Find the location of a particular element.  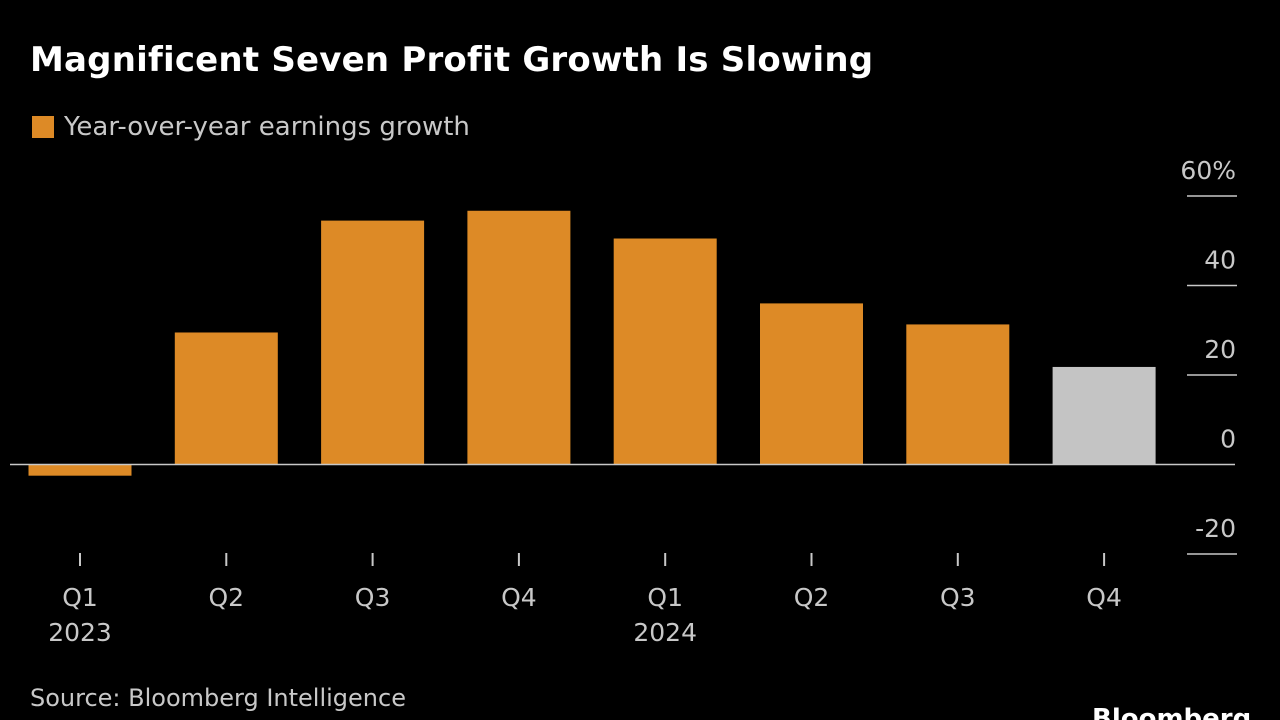

x-year-label: 2023 is located at coordinates (80, 632).